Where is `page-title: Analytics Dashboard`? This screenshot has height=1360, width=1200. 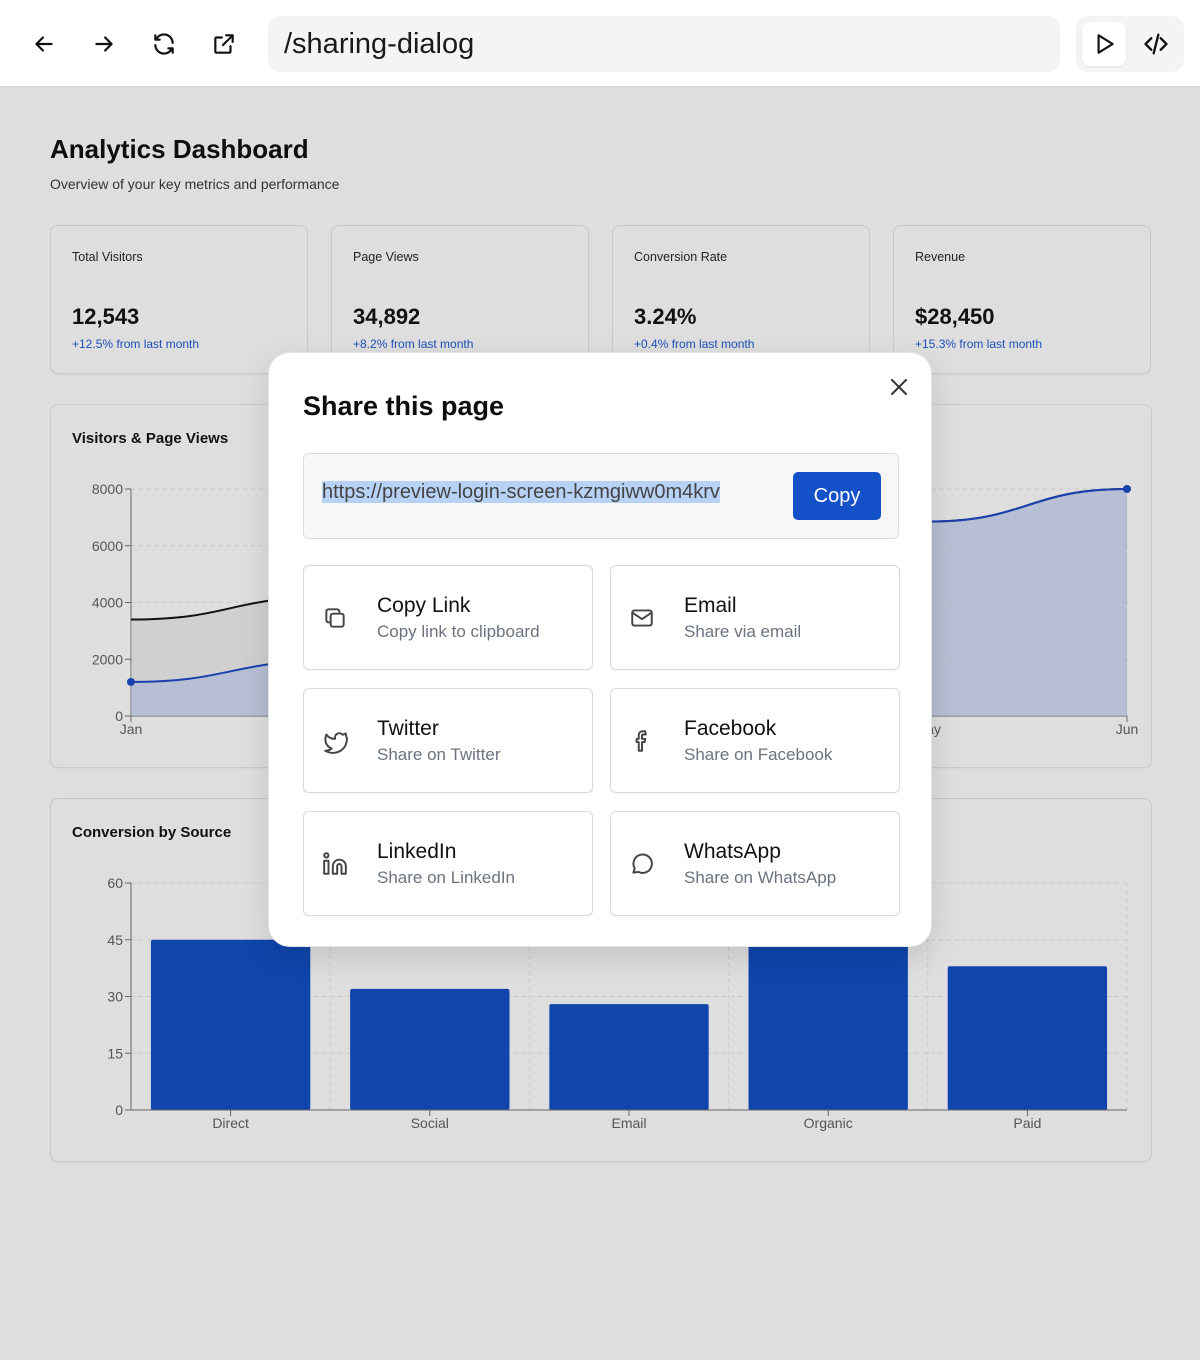 page-title: Analytics Dashboard is located at coordinates (179, 149).